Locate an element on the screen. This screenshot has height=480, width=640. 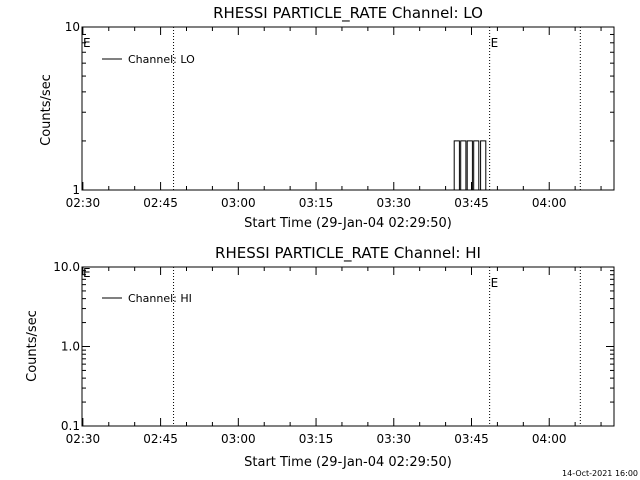
series-lines is located at coordinates (470, 165).